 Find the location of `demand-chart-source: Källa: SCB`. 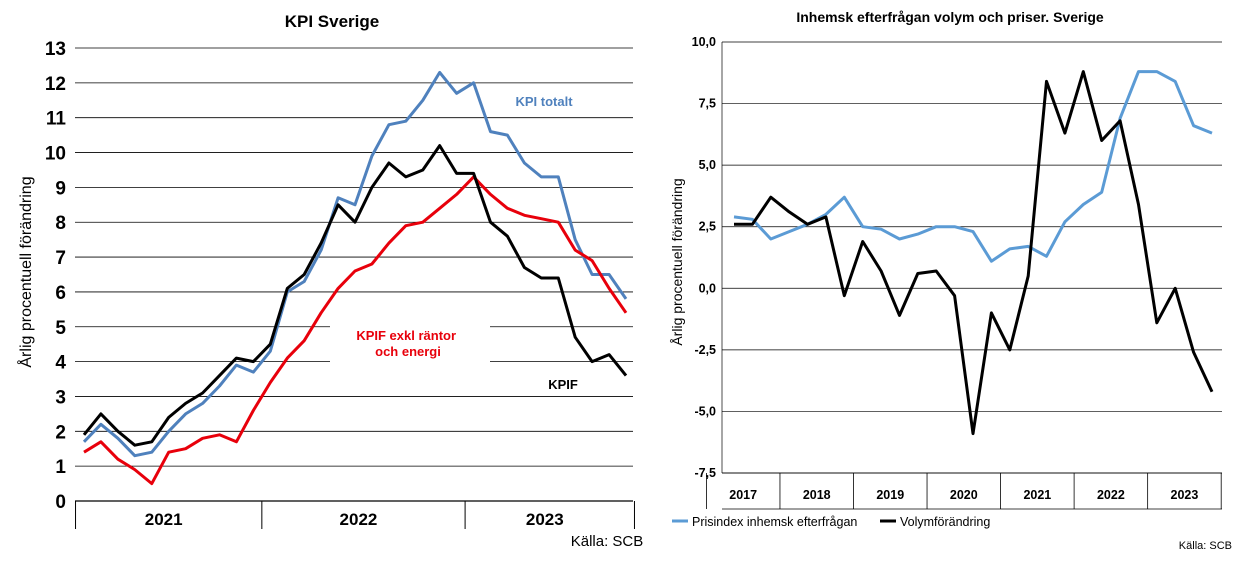

demand-chart-source: Källa: SCB is located at coordinates (1205, 546).